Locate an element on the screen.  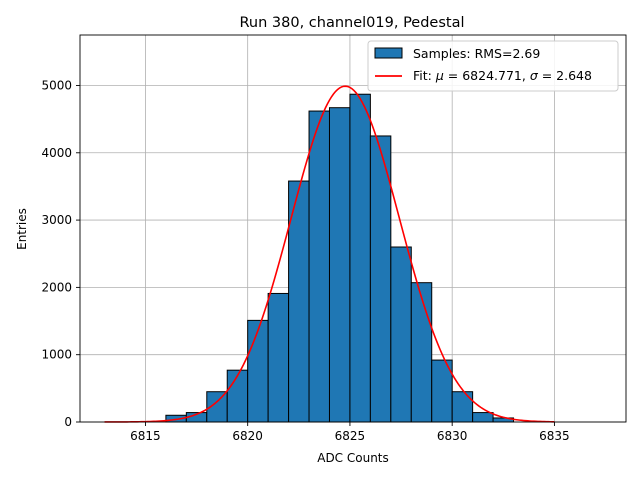
x-tick-label-1: 6820 is located at coordinates (247, 436).